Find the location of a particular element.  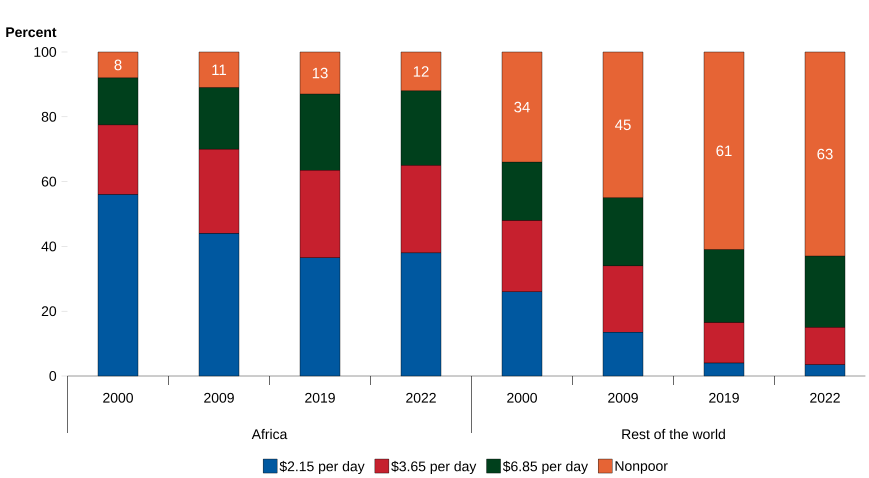

legend-label: Nonpoor is located at coordinates (642, 467).